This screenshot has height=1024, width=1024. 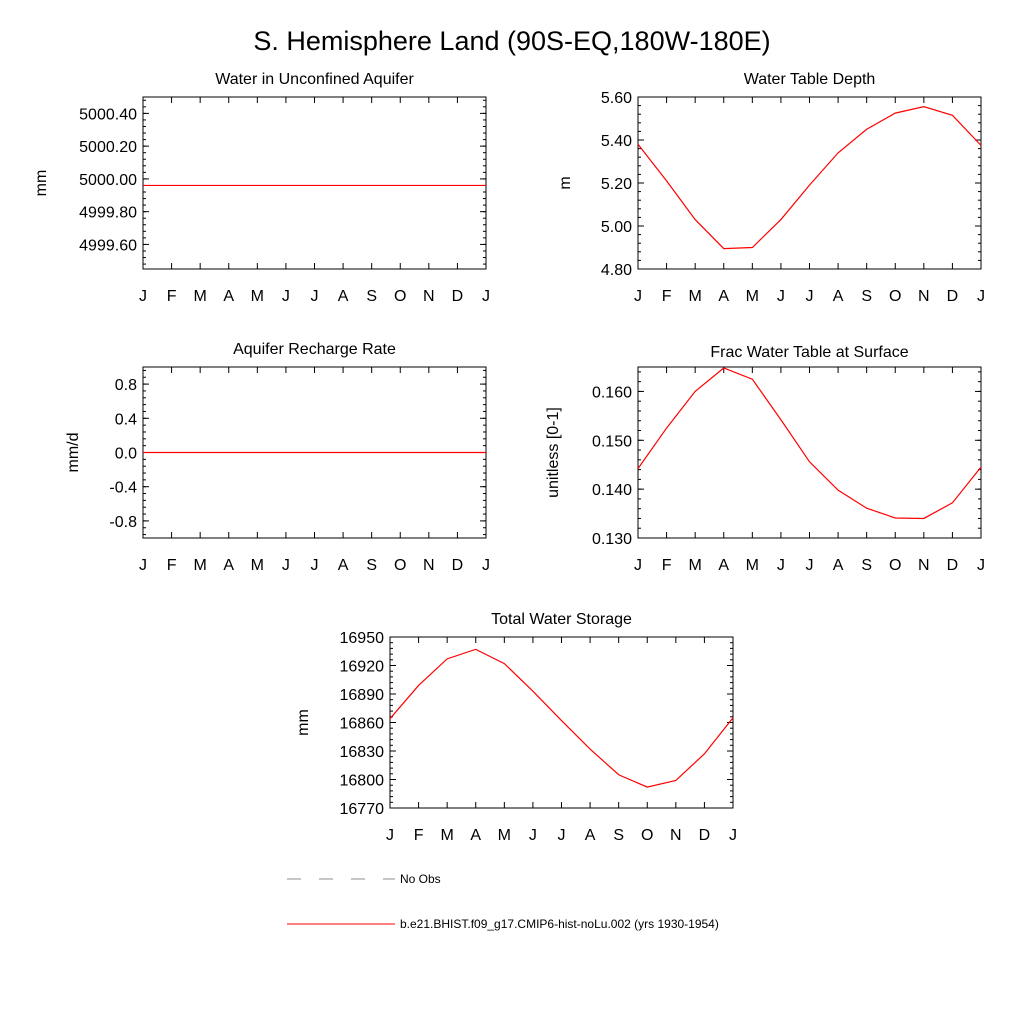 What do you see at coordinates (565, 182) in the screenshot?
I see `y-axis-label: m` at bounding box center [565, 182].